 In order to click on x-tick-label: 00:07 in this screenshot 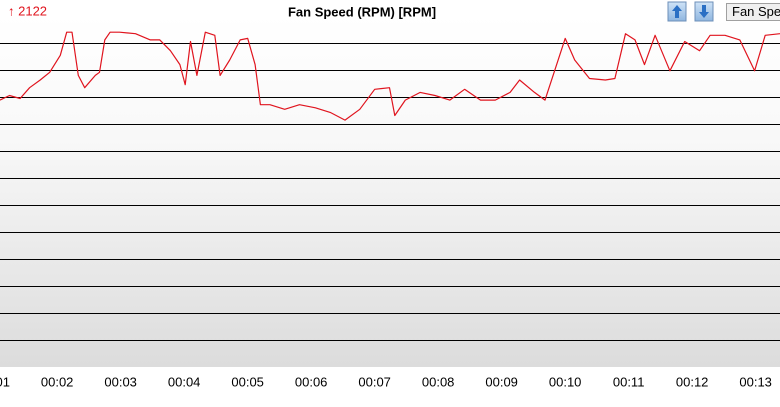, I will do `click(374, 381)`.